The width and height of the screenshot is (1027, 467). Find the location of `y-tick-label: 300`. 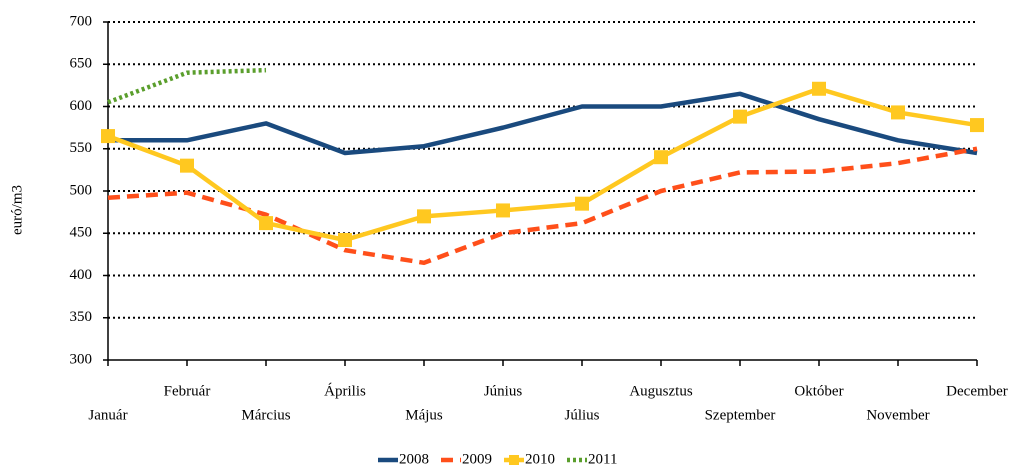

y-tick-label: 300 is located at coordinates (81, 359).